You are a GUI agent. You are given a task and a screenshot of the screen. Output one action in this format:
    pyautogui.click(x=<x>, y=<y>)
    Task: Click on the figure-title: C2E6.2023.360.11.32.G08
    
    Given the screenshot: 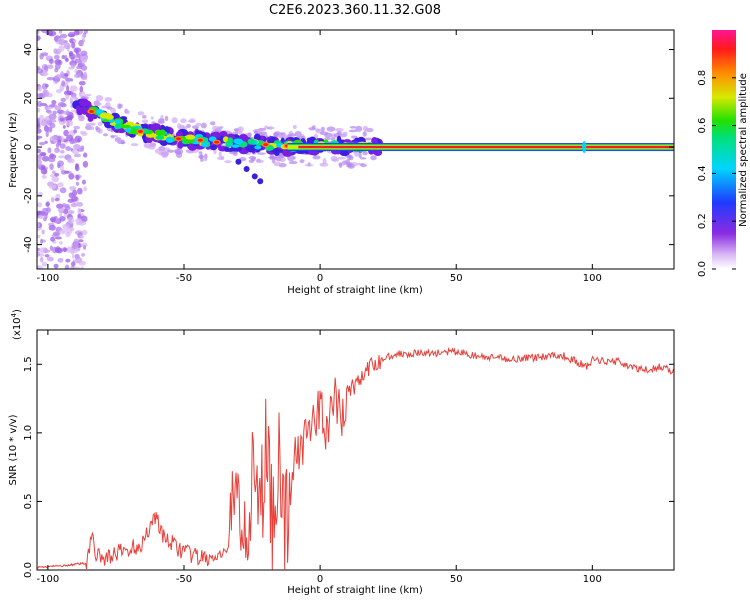 What is the action you would take?
    pyautogui.click(x=355, y=10)
    